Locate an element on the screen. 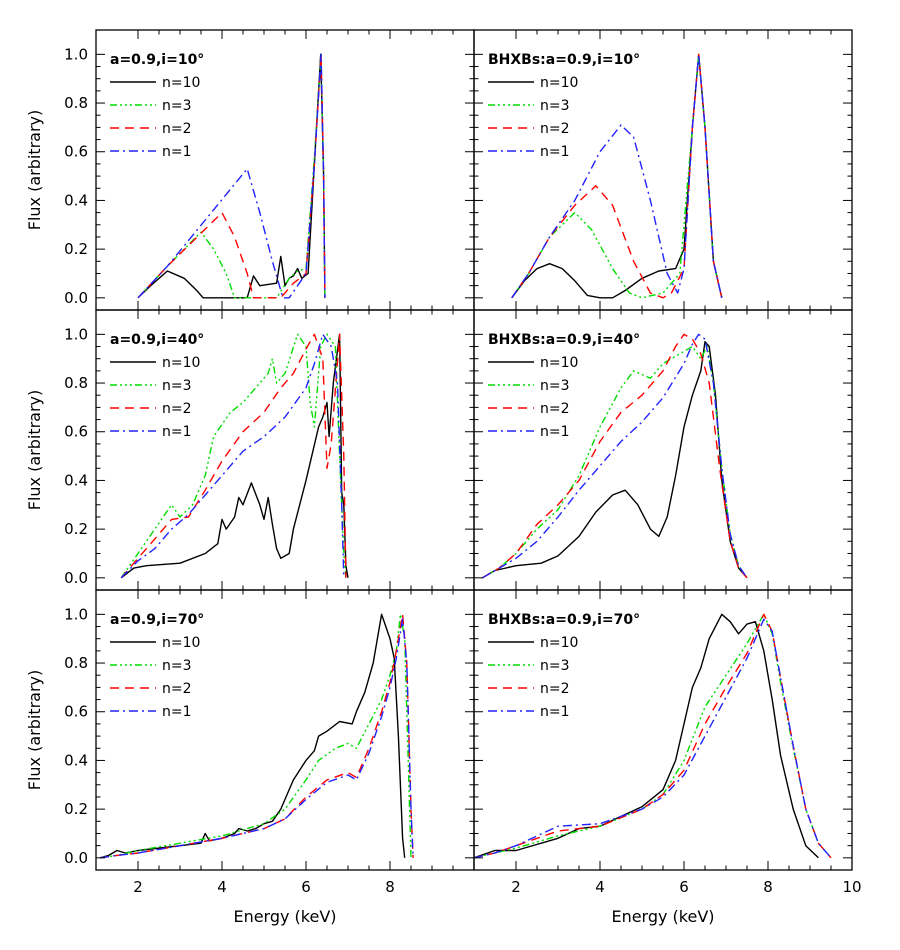  x-tick-label: 10 is located at coordinates (851, 887).